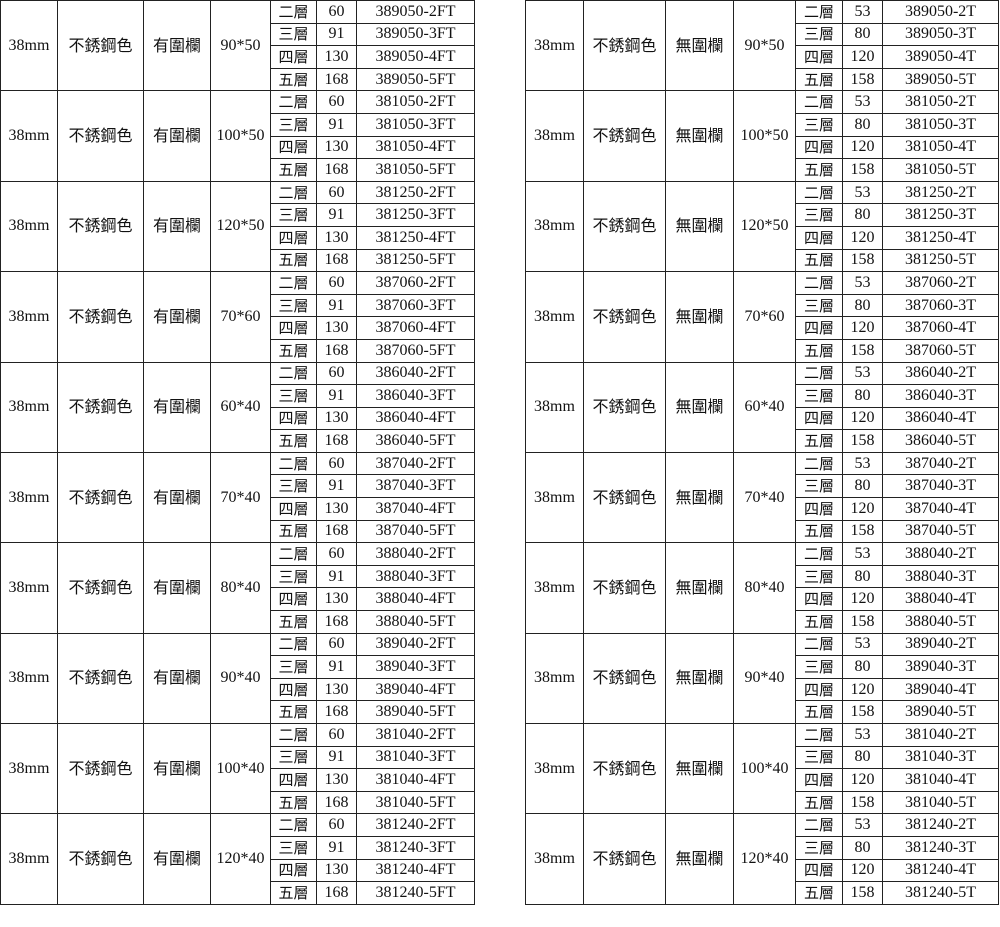 The height and width of the screenshot is (927, 1000). I want to click on table-row: 四層 120 381240-4T, so click(762, 870).